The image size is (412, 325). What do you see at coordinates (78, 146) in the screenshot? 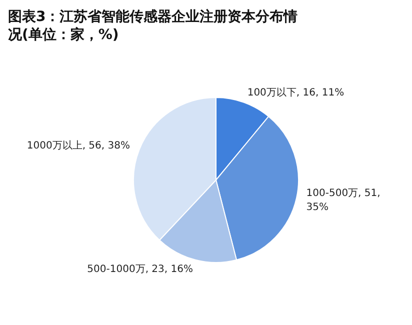
I see `slice-label: 1000万以上, 56, 38%` at bounding box center [78, 146].